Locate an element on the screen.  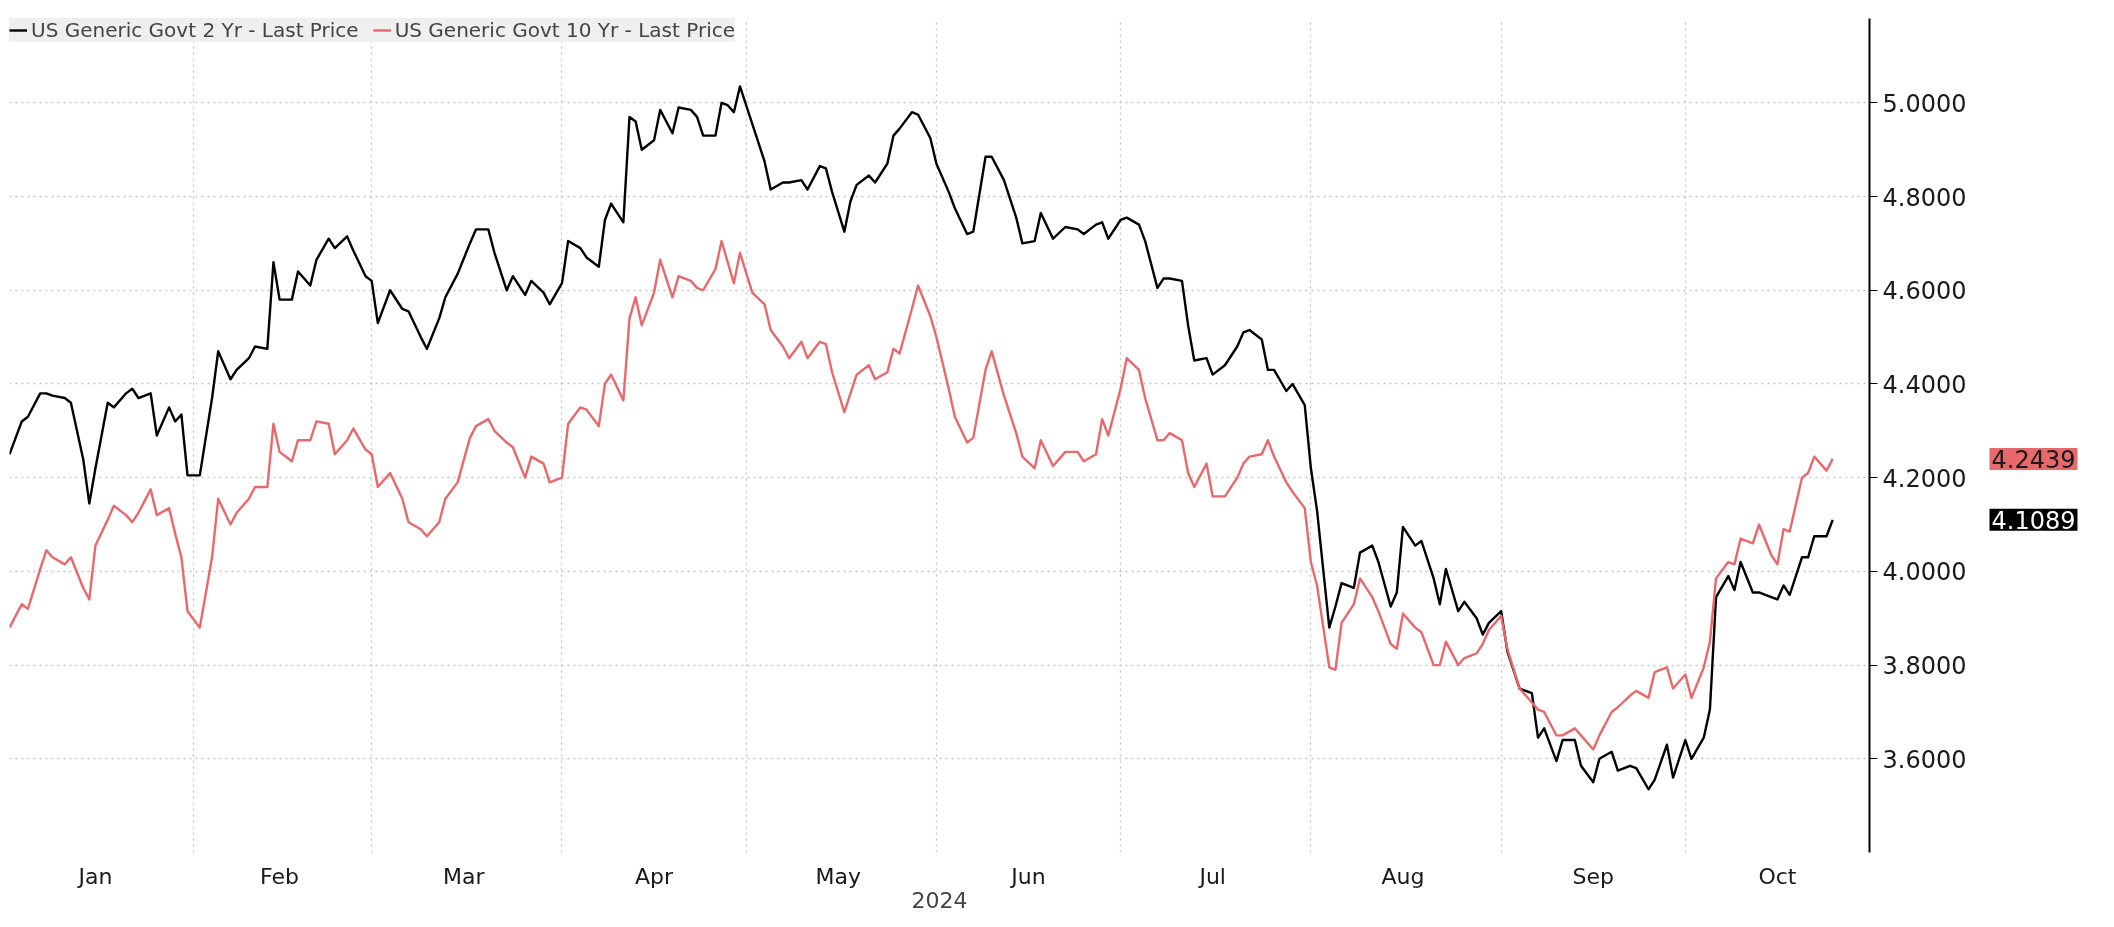
x-tick-label: Sep is located at coordinates (1593, 876).